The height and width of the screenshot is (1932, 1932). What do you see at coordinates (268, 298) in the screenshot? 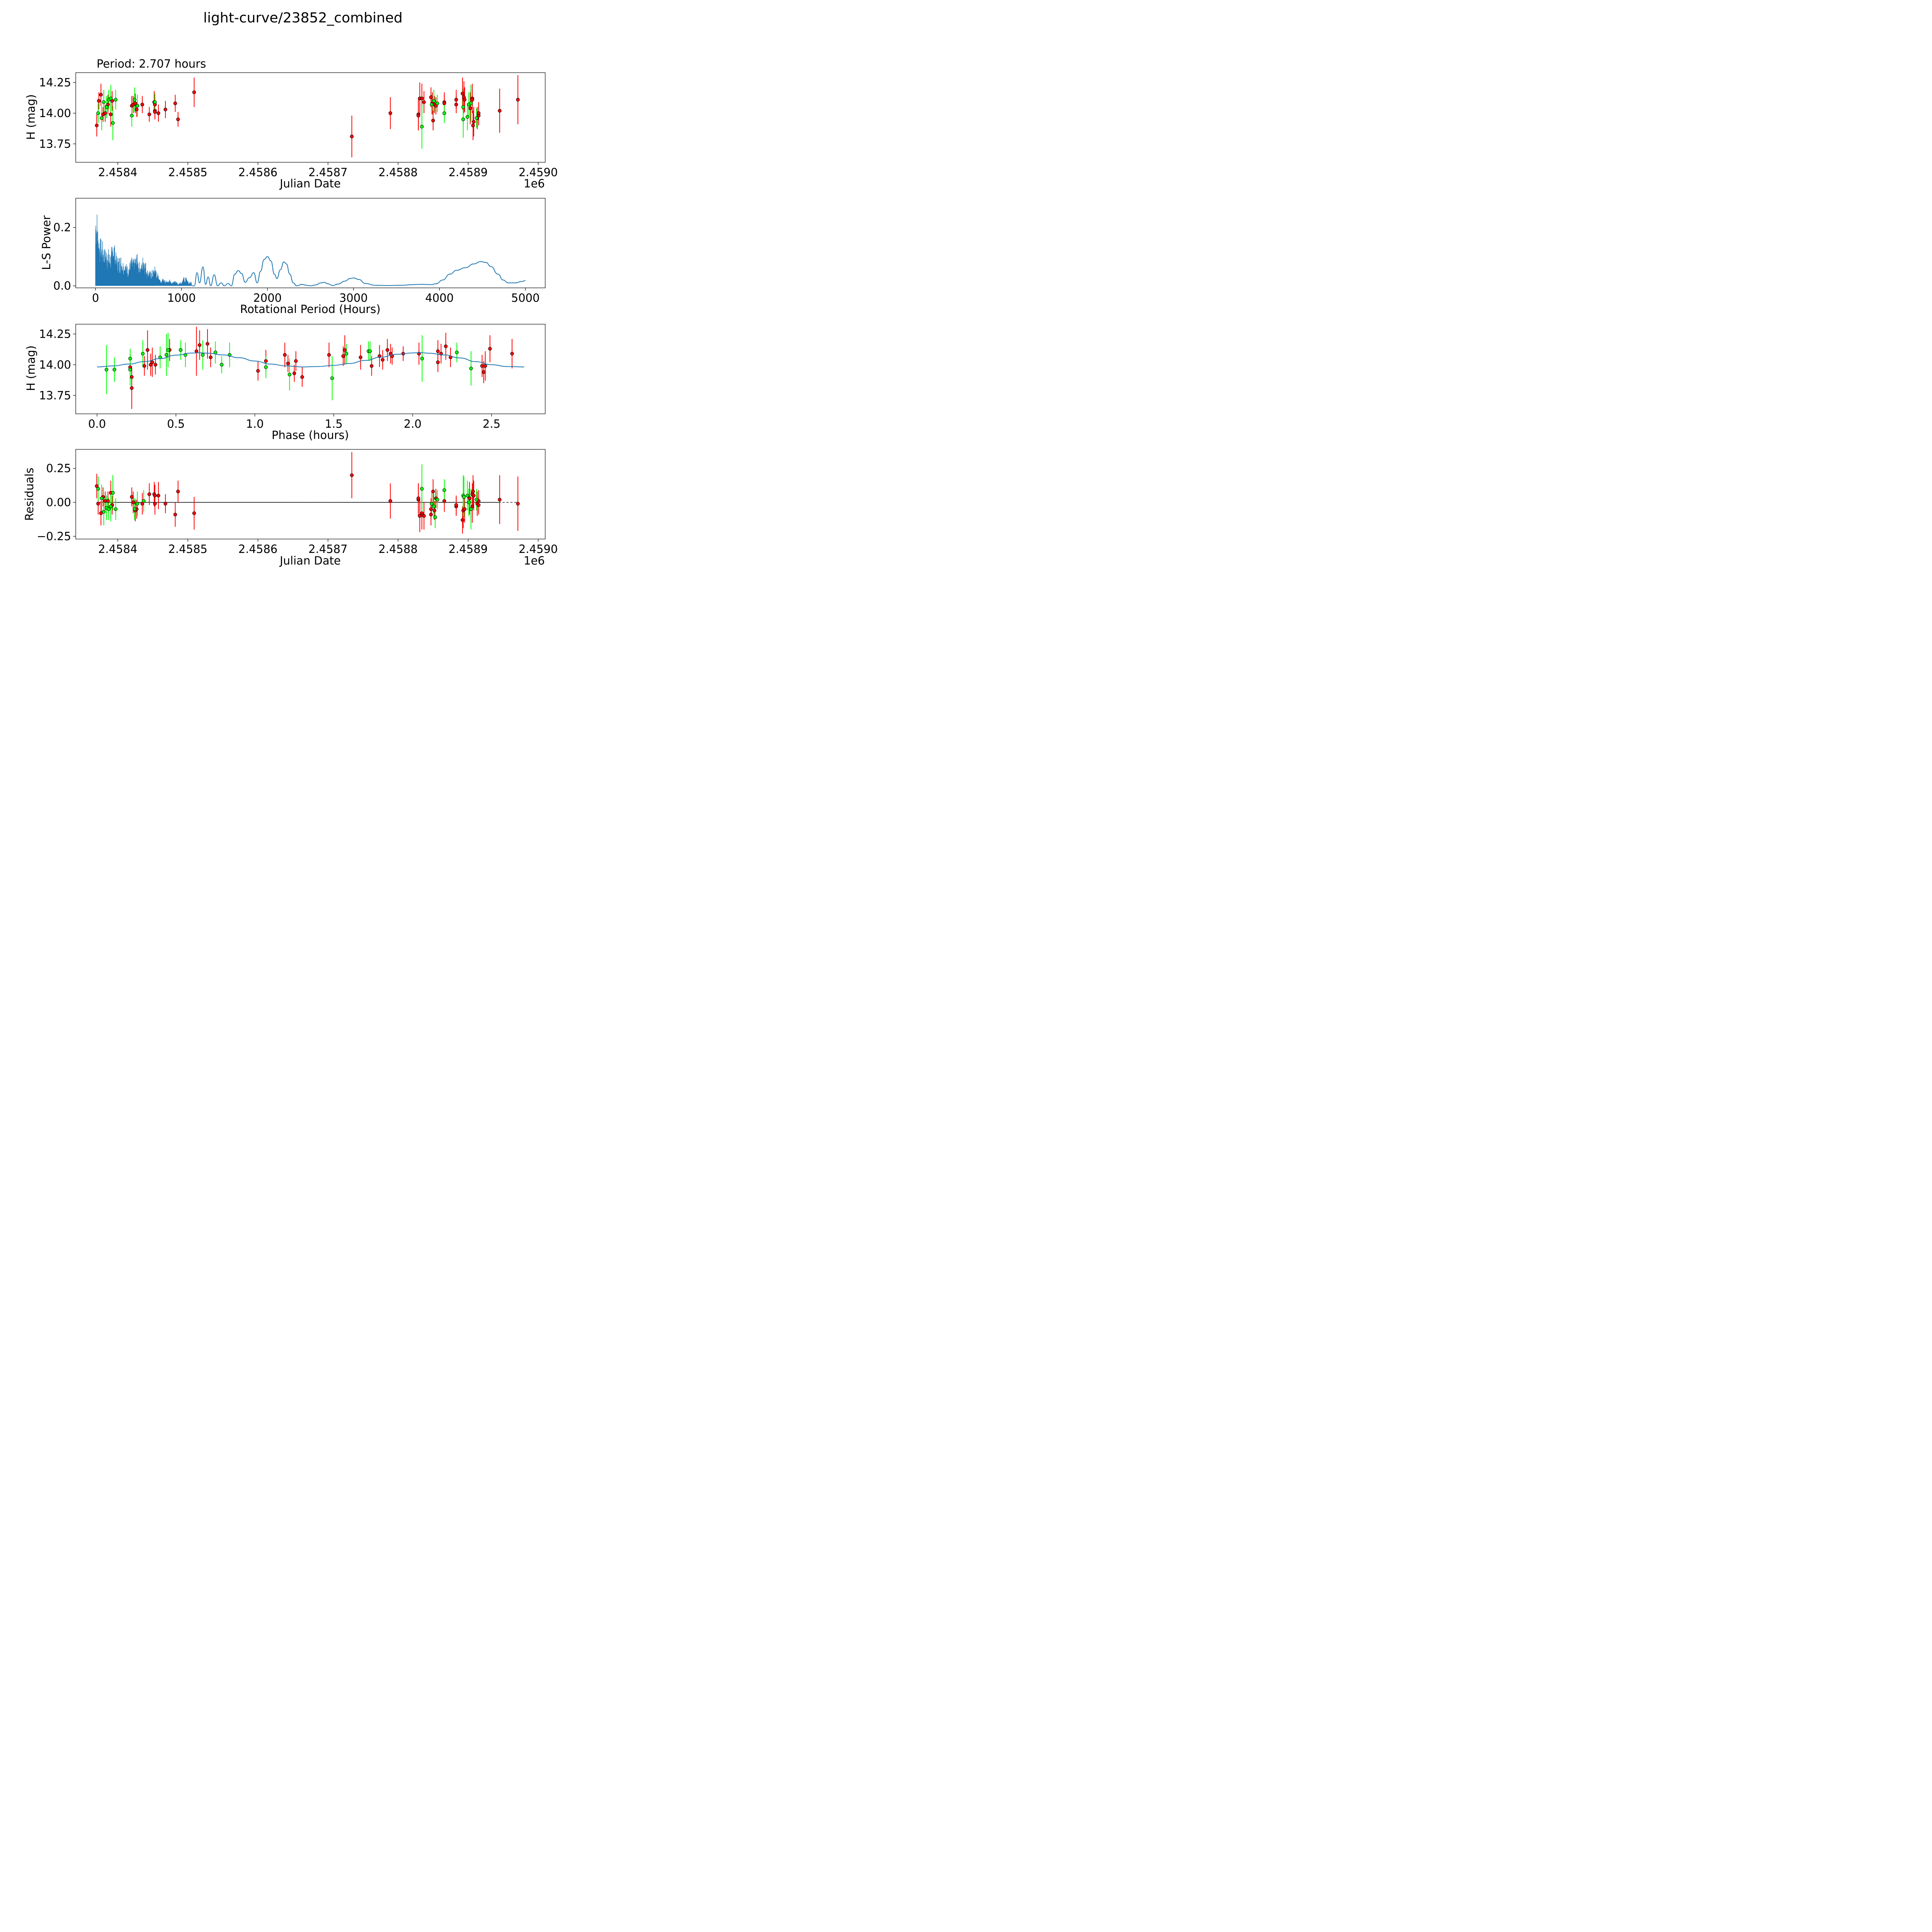
I see `periodogram-xtick-label: 2000` at bounding box center [268, 298].